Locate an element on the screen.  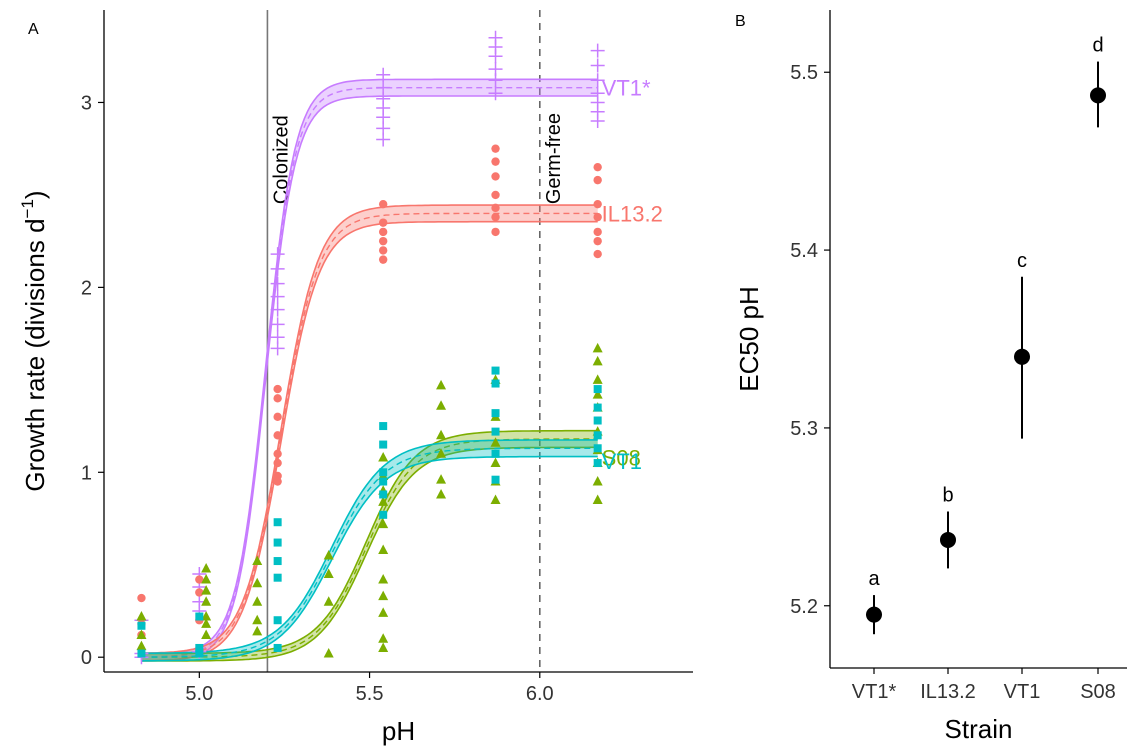
y-tick-label-a: 3 is located at coordinates (86, 103).